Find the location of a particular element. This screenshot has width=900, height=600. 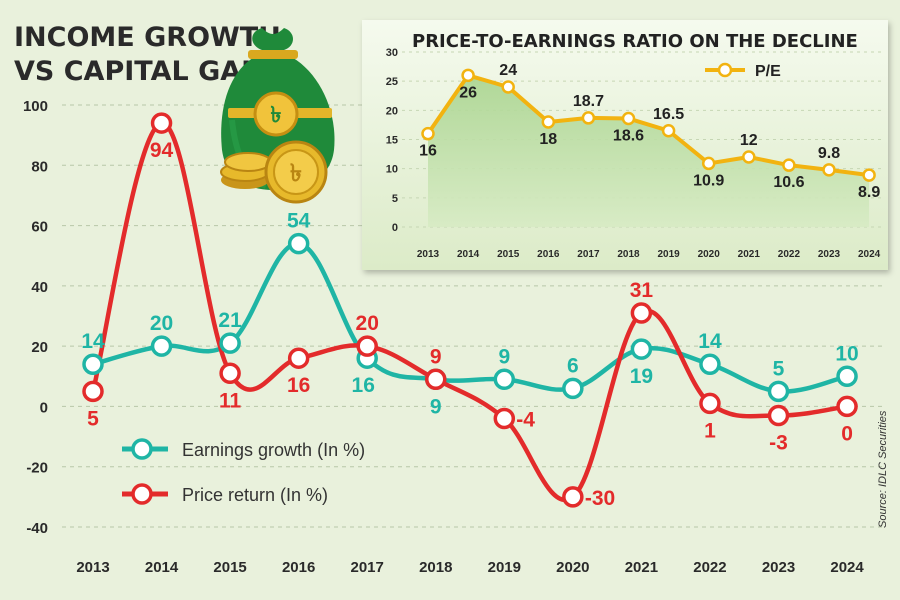

price-return-data-label: 5 is located at coordinates (93, 418).